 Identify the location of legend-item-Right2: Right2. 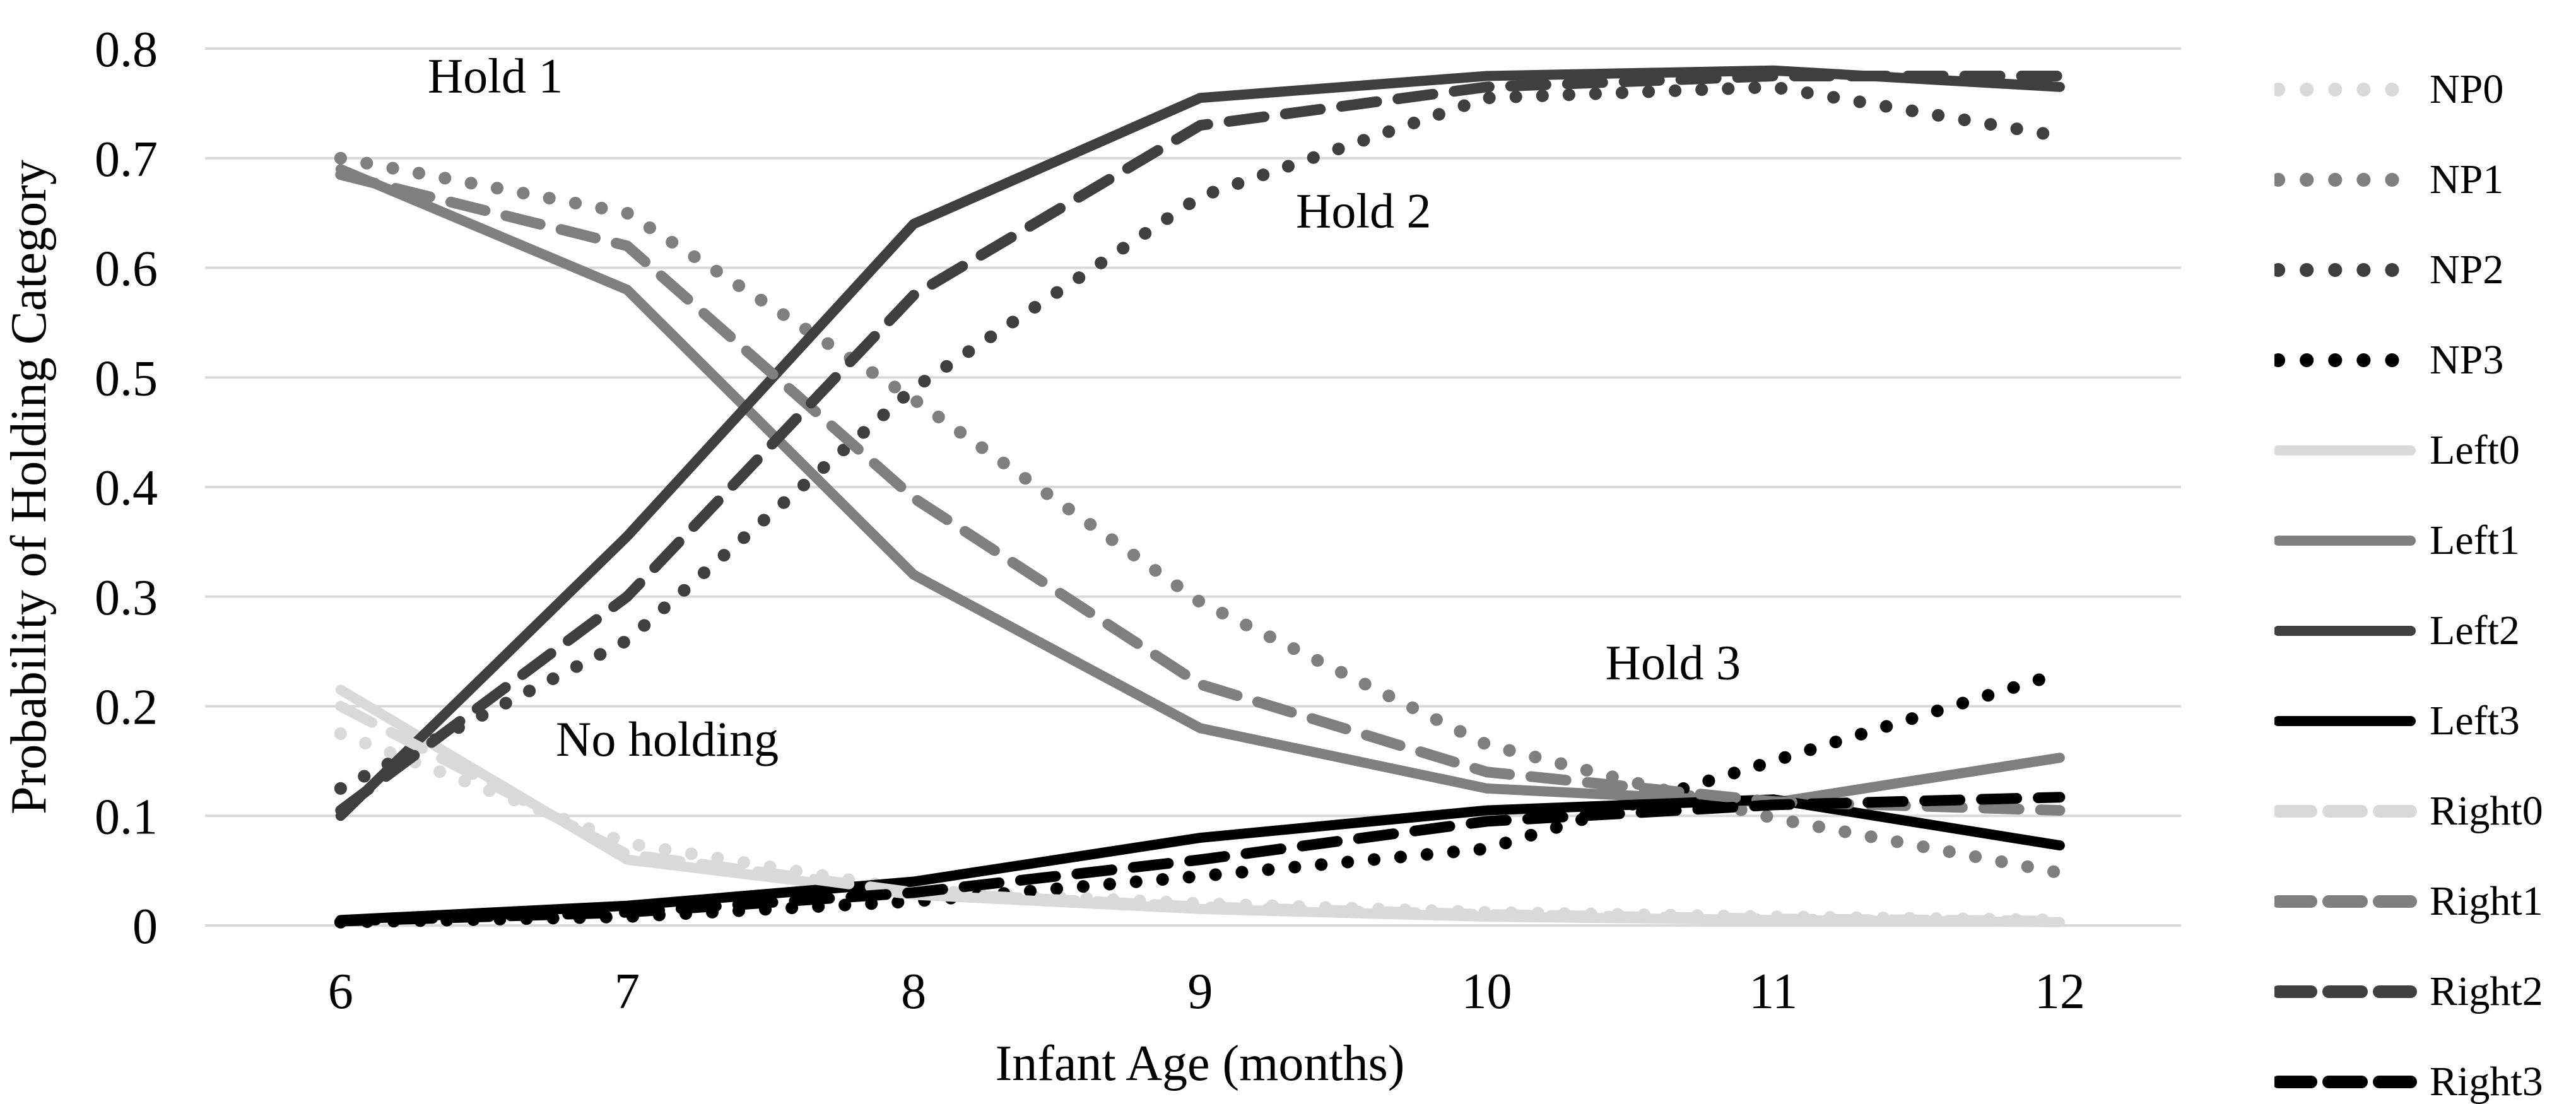
(2422, 991).